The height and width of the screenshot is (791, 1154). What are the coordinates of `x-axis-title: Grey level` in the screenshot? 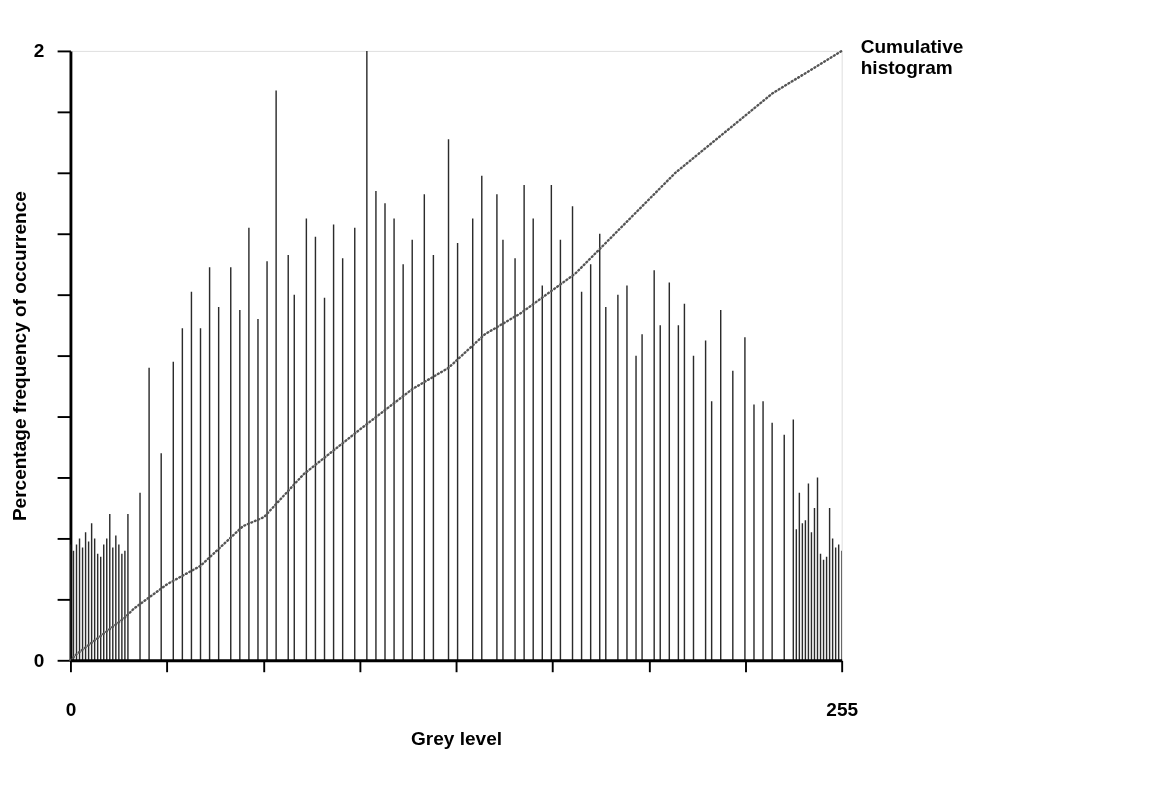 It's located at (457, 738).